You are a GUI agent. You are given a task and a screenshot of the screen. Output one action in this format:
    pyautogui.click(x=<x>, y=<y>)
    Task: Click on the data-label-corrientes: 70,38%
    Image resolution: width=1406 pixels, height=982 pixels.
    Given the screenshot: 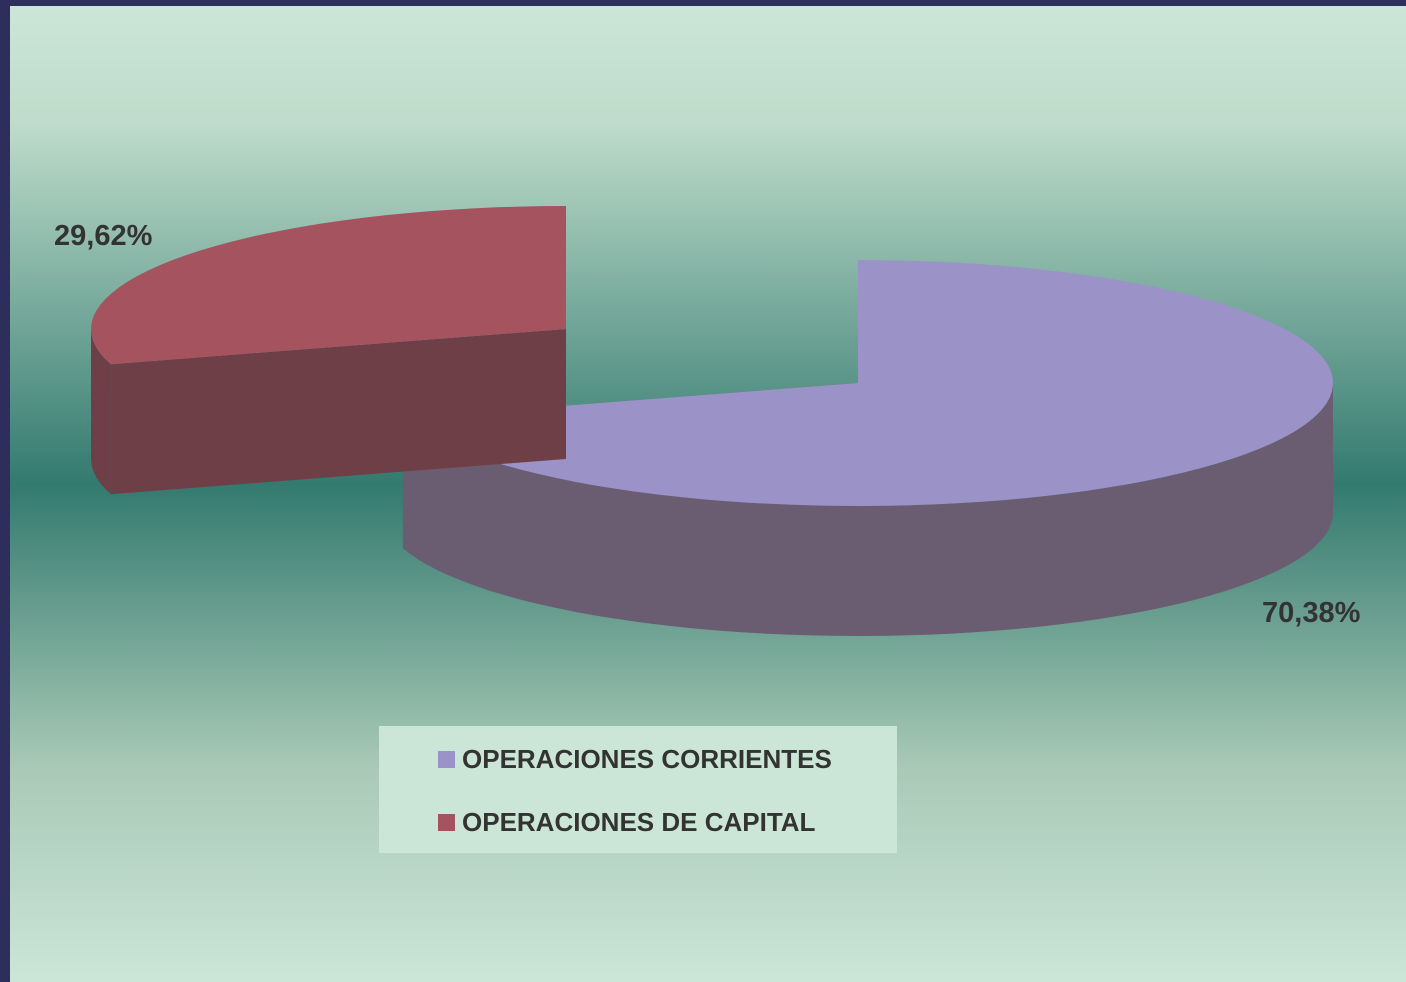 What is the action you would take?
    pyautogui.click(x=1311, y=613)
    